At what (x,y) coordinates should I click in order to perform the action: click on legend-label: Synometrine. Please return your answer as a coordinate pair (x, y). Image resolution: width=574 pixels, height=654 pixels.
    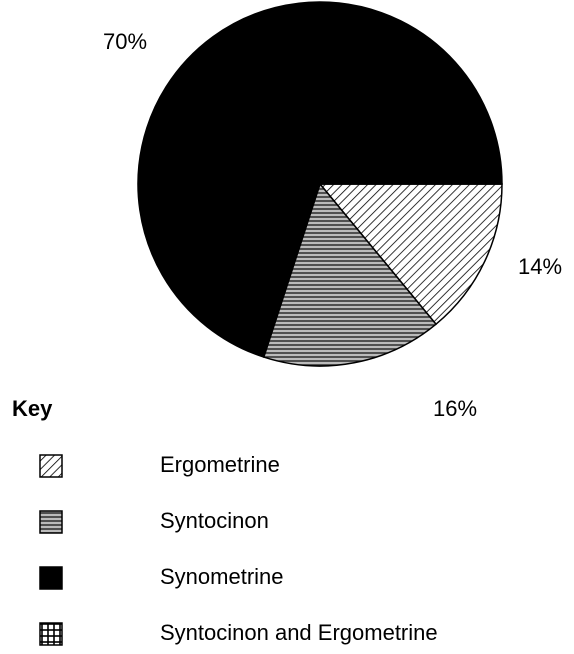
    Looking at the image, I should click on (222, 576).